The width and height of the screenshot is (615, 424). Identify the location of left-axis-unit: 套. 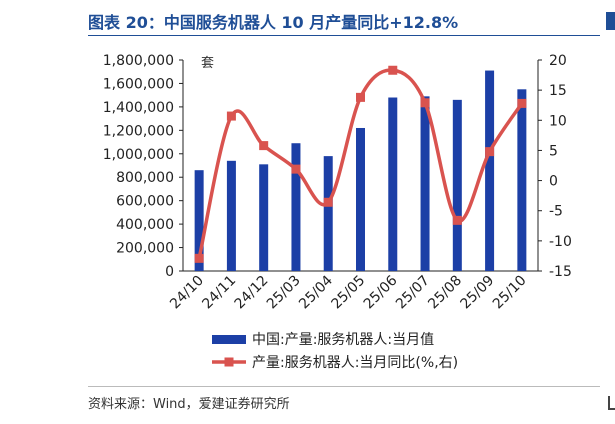
(207, 63).